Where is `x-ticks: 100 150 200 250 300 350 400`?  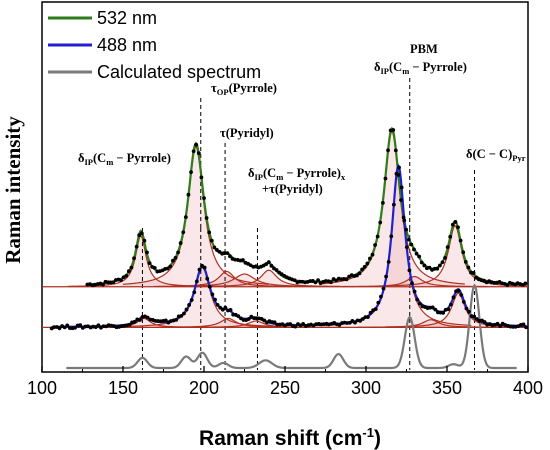 x-ticks: 100 150 200 250 300 350 400 is located at coordinates (285, 382).